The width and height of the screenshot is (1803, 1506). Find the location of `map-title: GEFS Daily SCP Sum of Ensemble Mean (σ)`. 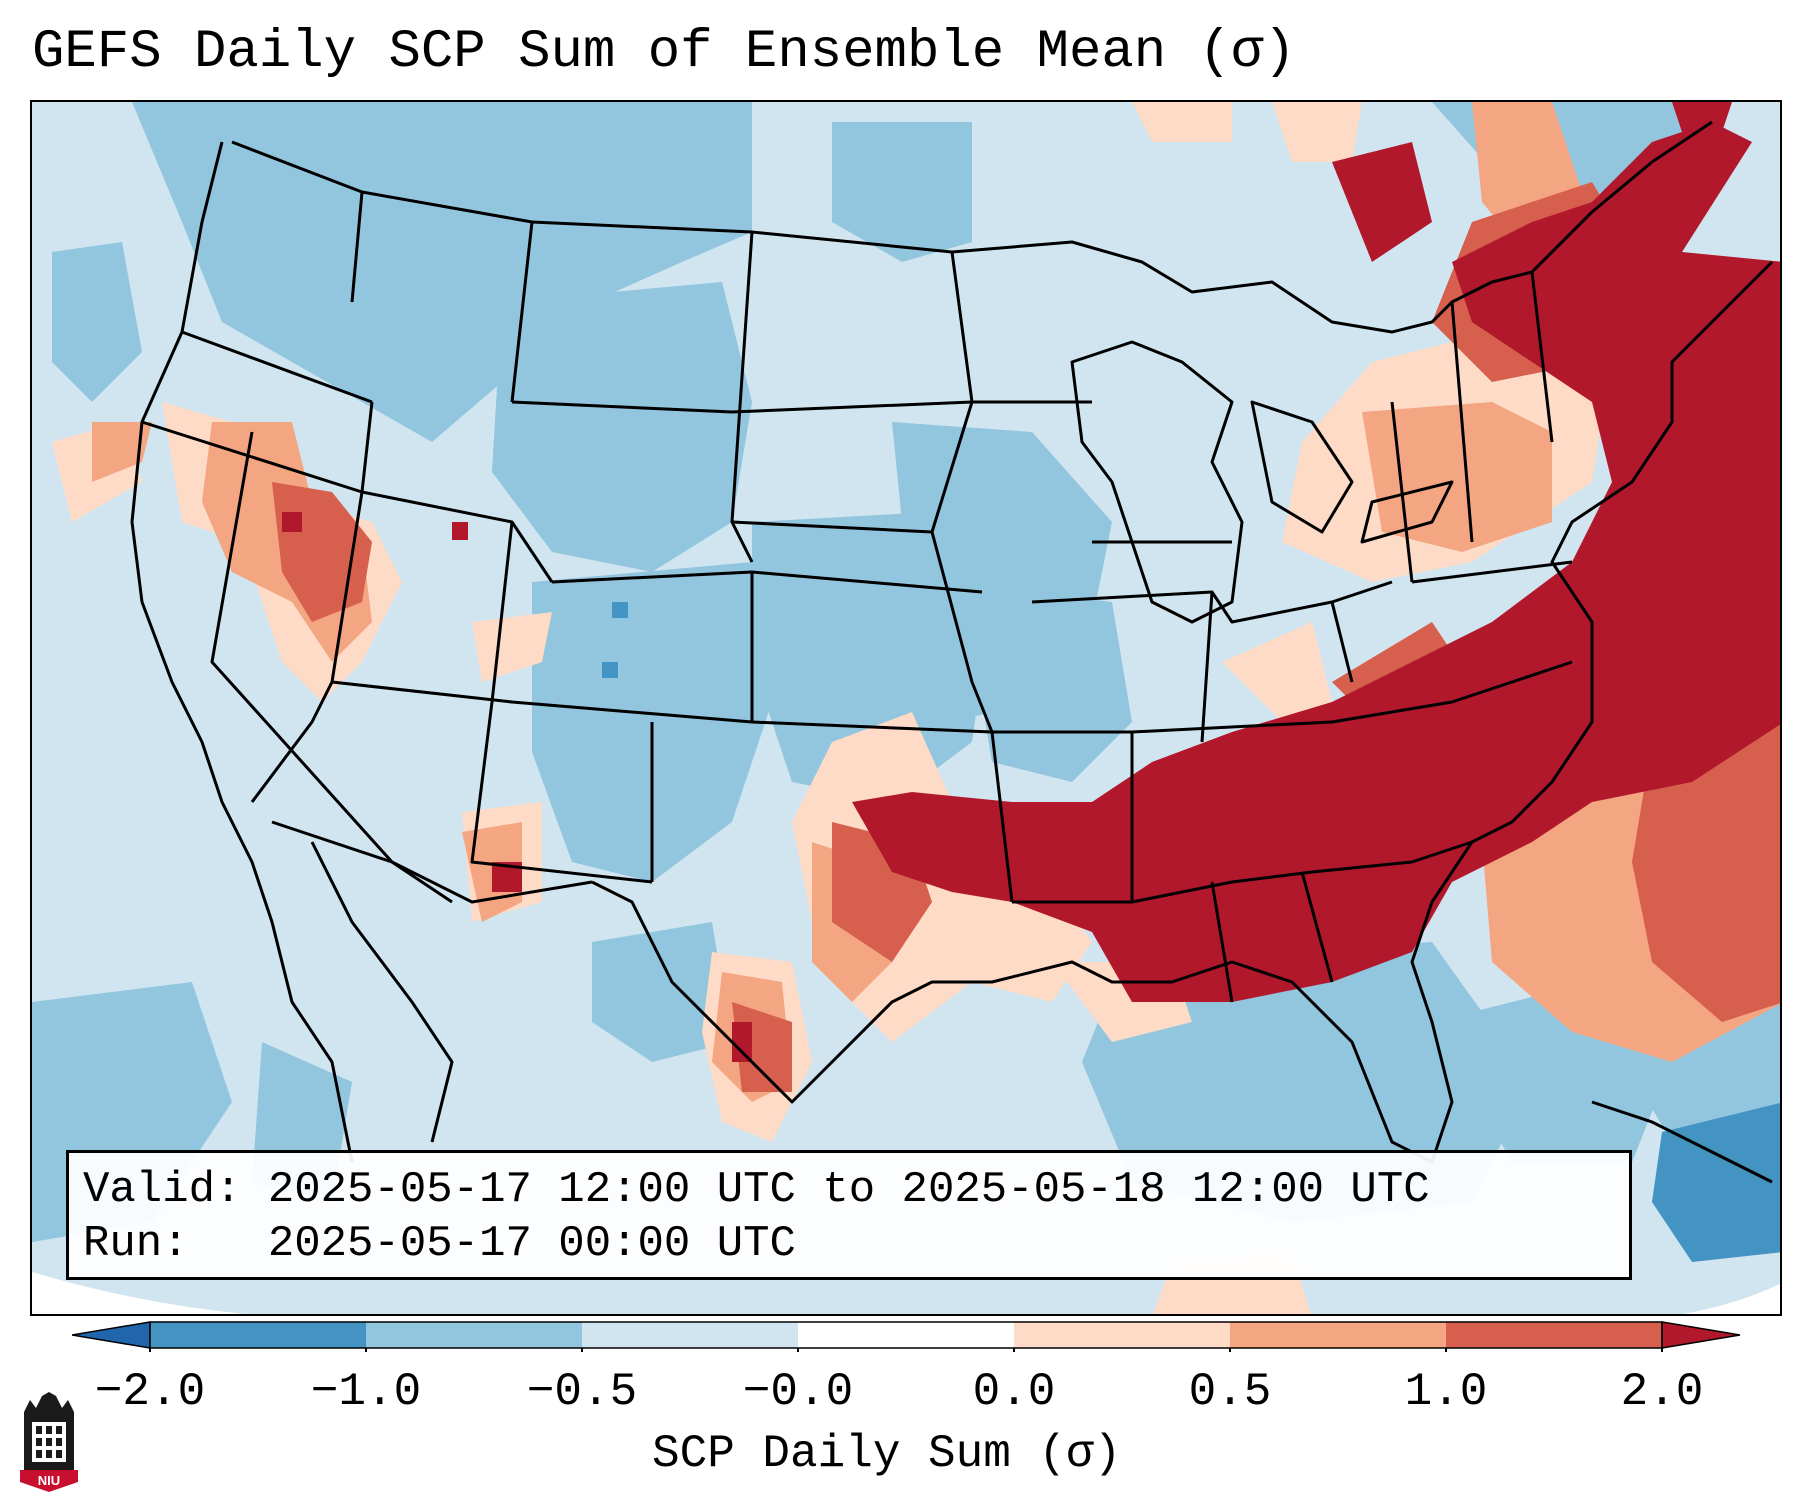

map-title: GEFS Daily SCP Sum of Ensemble Mean (σ) is located at coordinates (664, 52).